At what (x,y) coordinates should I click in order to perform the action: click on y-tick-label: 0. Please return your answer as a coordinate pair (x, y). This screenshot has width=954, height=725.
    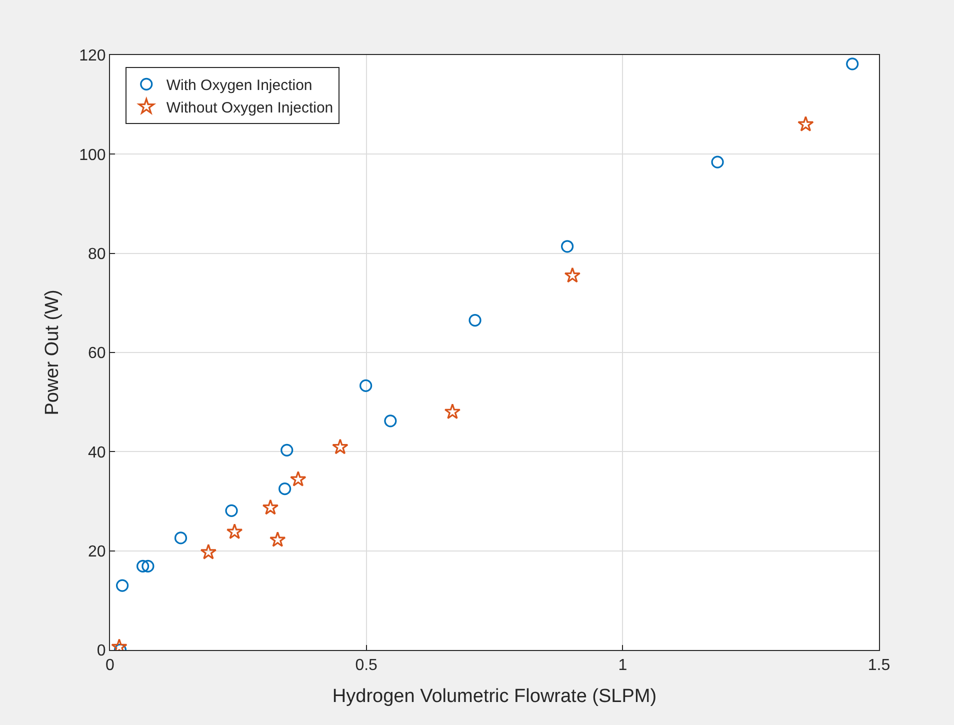
    Looking at the image, I should click on (101, 651).